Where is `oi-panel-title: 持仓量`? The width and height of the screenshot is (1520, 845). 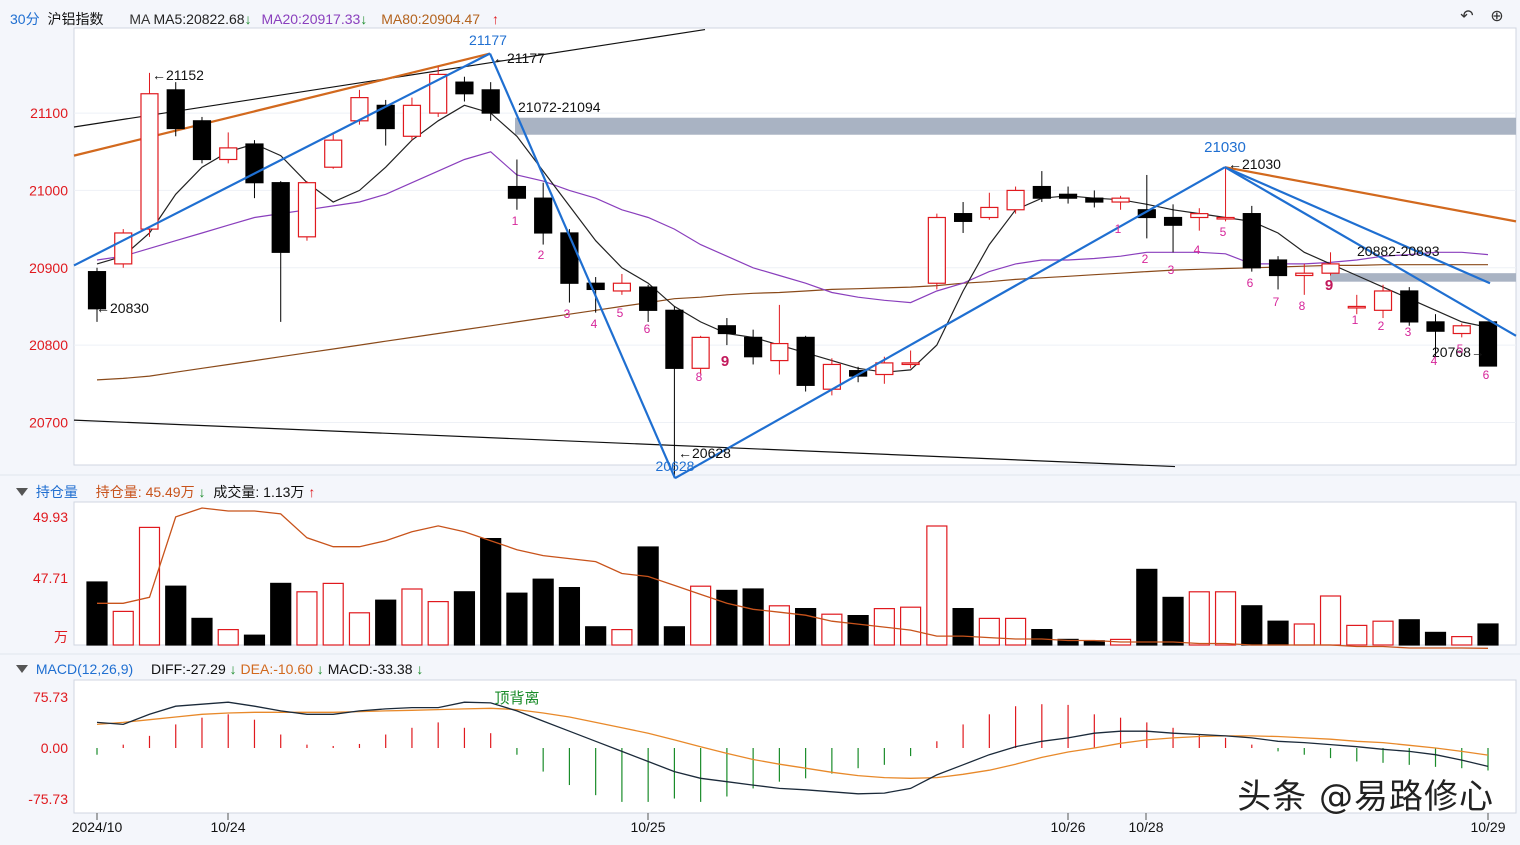 oi-panel-title: 持仓量 is located at coordinates (56, 492).